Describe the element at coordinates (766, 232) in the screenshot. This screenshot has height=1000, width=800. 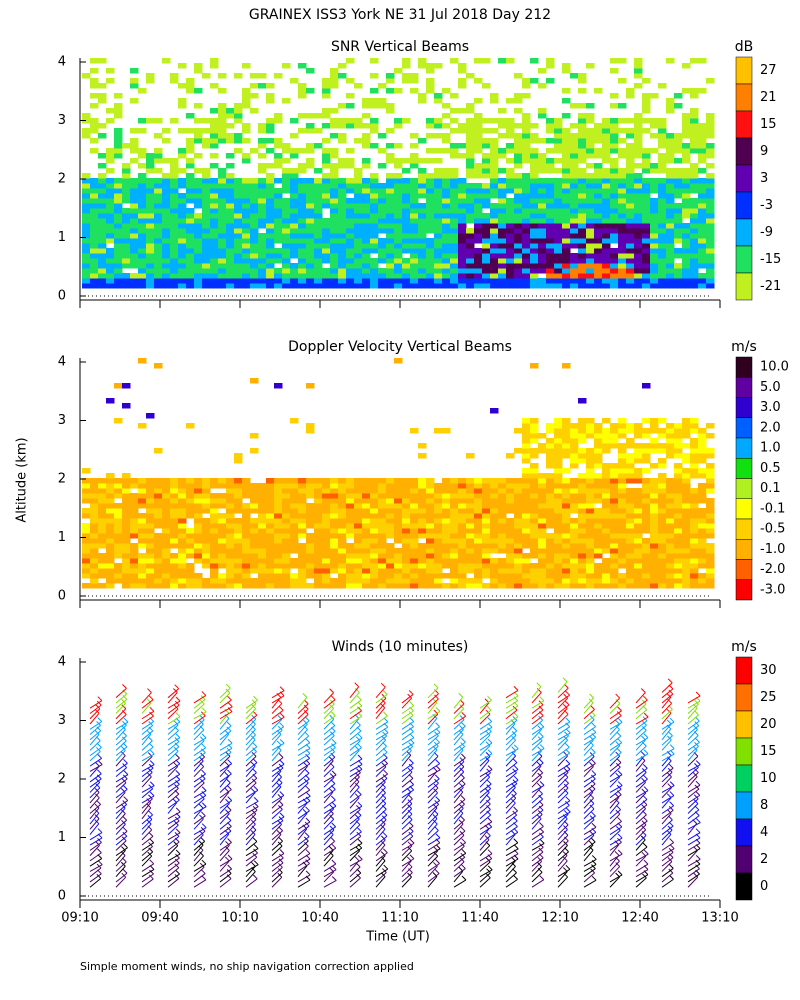
I see `colorbar-label: -9` at that location.